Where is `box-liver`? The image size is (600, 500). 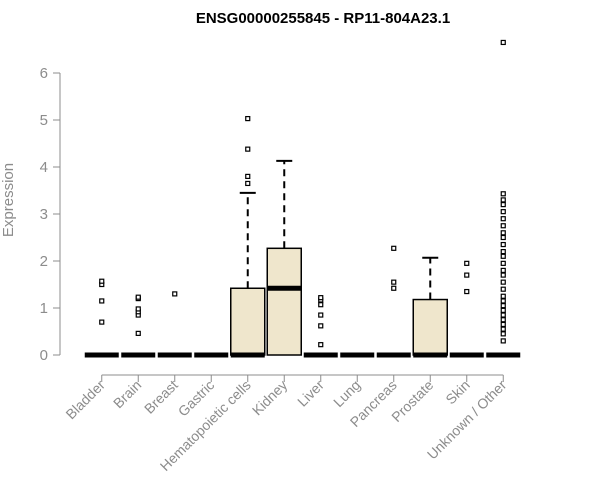 box-liver is located at coordinates (320, 326).